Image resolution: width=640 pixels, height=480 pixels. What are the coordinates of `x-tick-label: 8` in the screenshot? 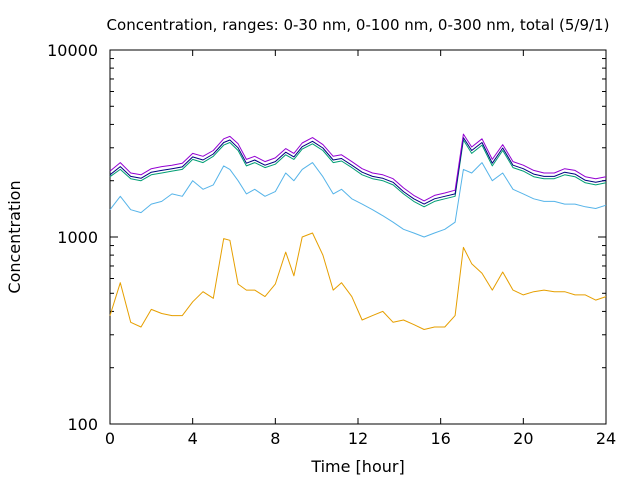 It's located at (275, 438).